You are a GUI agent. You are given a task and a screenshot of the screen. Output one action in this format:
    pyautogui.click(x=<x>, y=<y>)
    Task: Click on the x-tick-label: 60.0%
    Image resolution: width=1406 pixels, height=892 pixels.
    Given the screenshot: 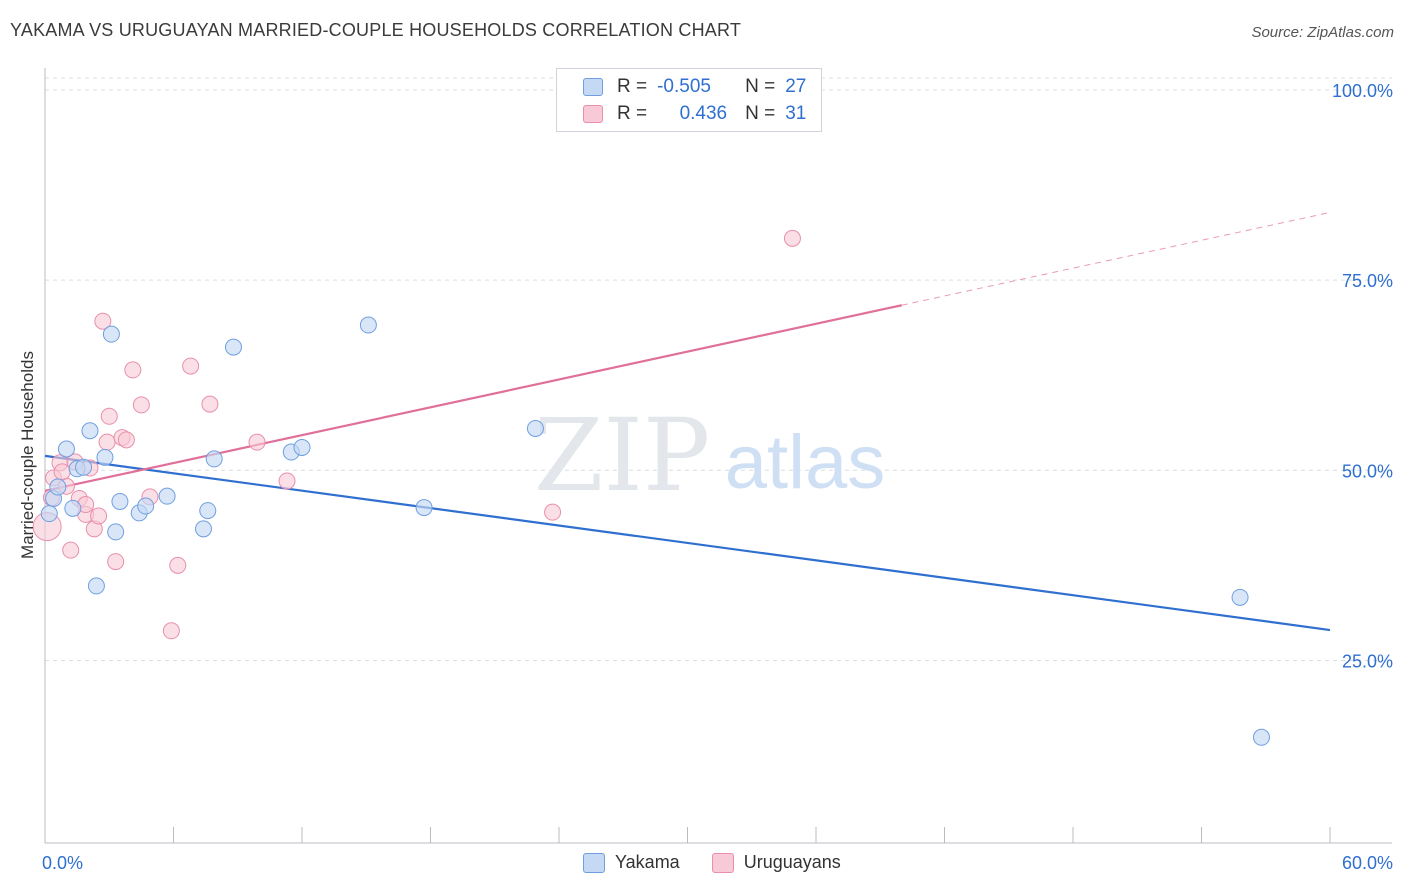 What is the action you would take?
    pyautogui.click(x=1367, y=863)
    